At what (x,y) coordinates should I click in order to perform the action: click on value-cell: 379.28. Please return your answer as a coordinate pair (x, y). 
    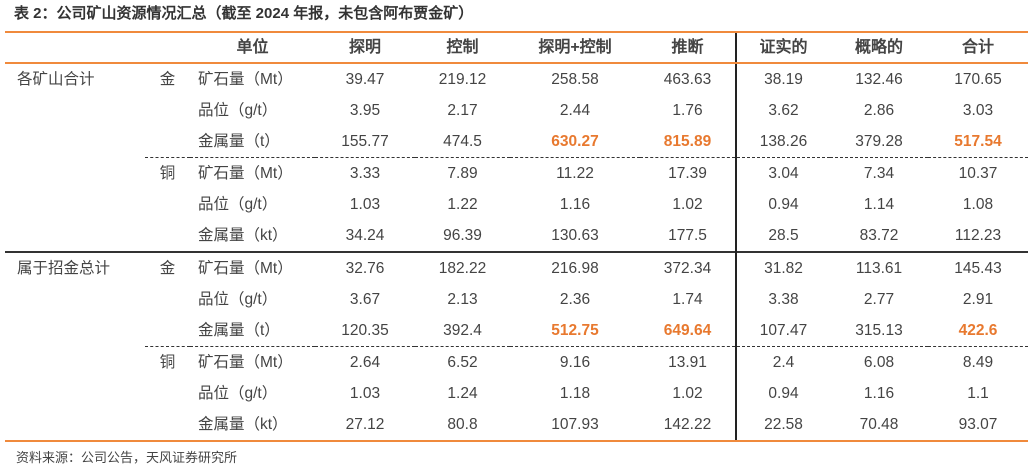
    Looking at the image, I should click on (879, 141).